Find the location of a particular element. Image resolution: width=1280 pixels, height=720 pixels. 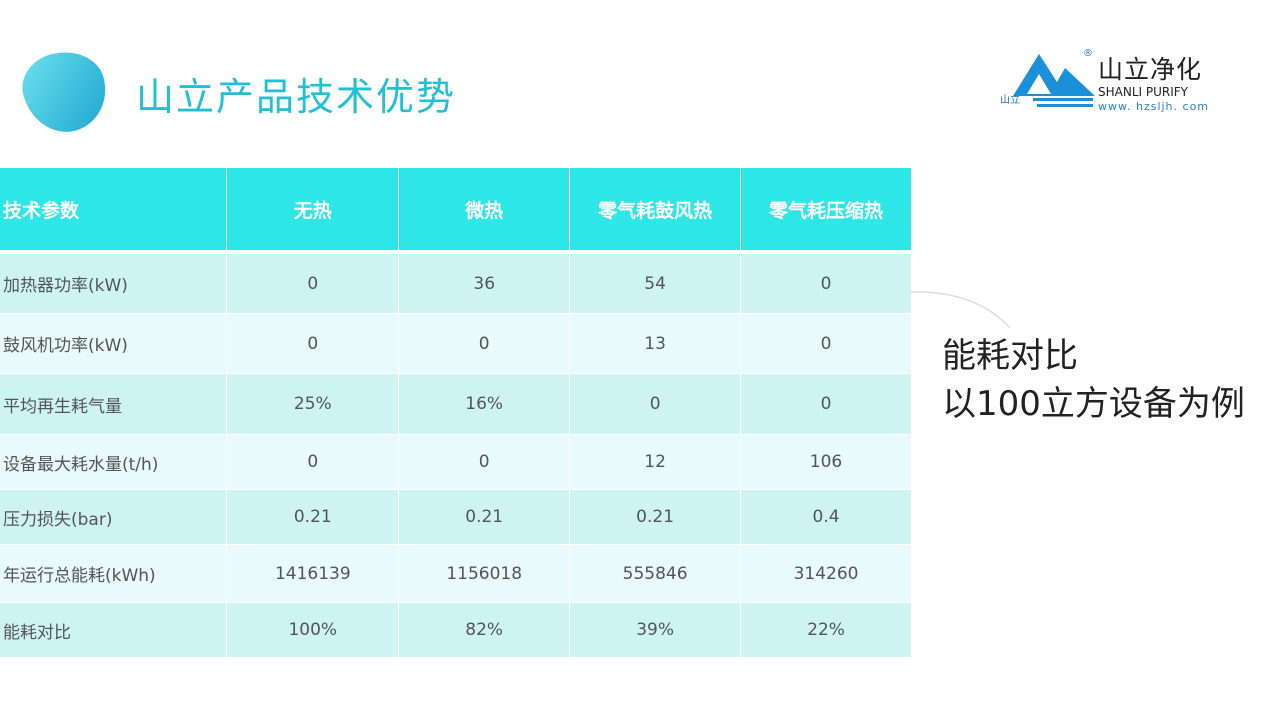

table-row: 平均再生耗气量 25% 16% 0 0 is located at coordinates (456, 404).